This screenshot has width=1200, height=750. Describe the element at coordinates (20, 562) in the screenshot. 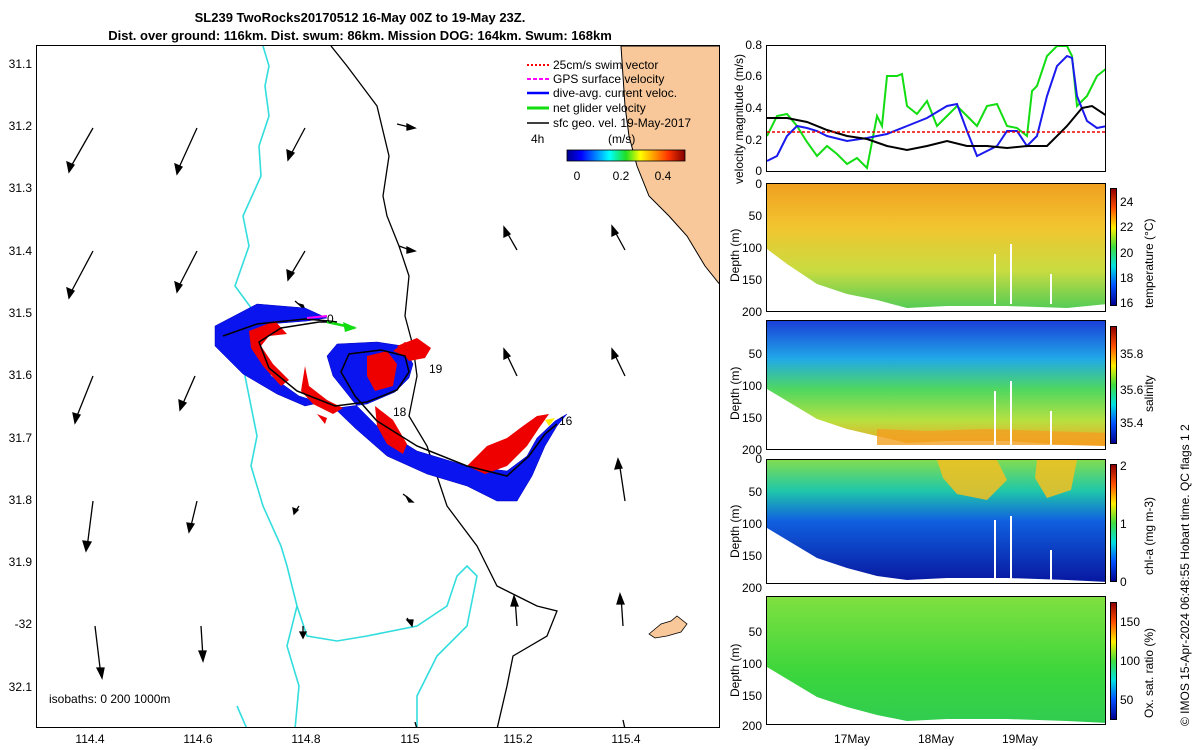

I see `map-ytick: 31.9` at that location.